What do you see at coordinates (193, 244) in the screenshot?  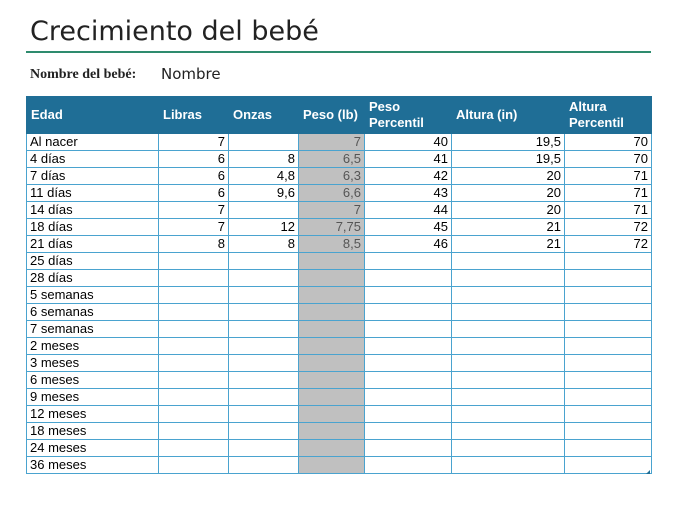 I see `libras-cell: 8` at bounding box center [193, 244].